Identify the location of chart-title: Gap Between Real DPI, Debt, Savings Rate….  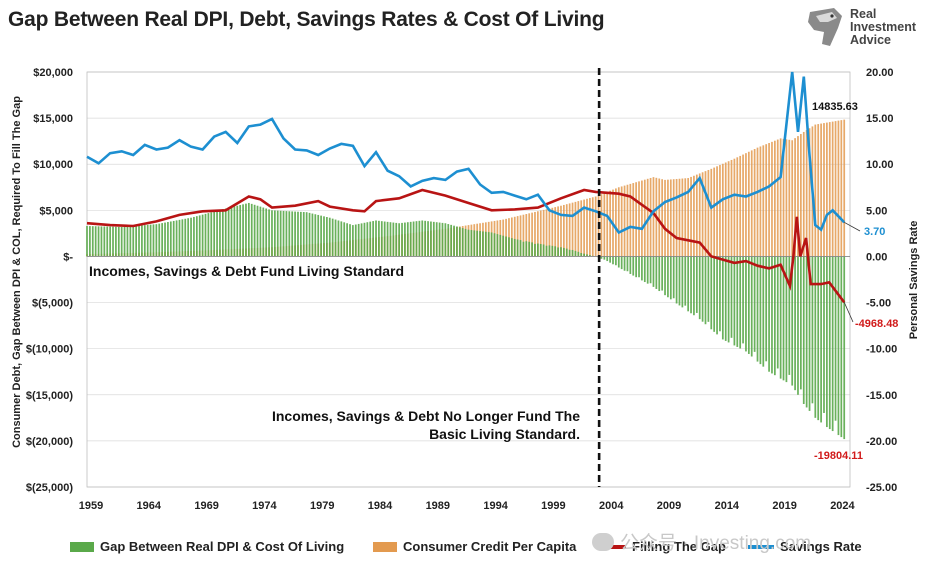
(306, 19).